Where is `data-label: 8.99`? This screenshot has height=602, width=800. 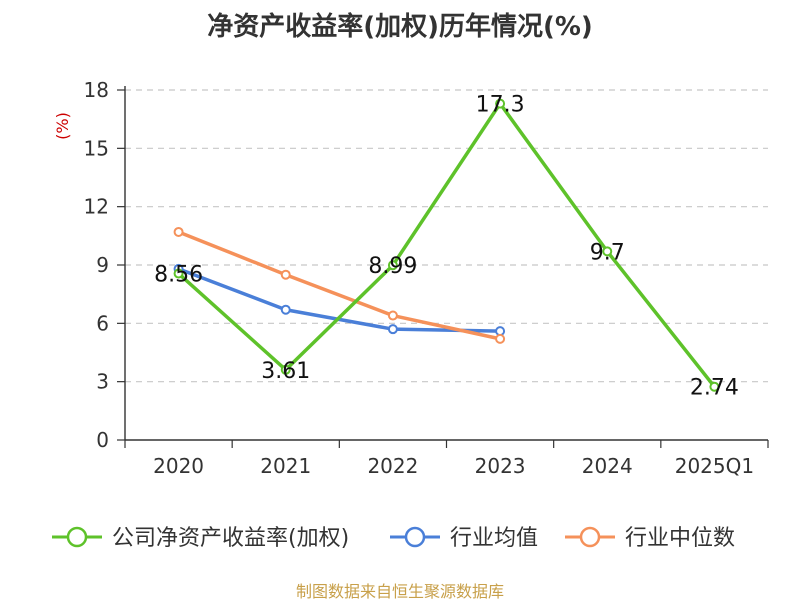
data-label: 8.99 is located at coordinates (392, 266).